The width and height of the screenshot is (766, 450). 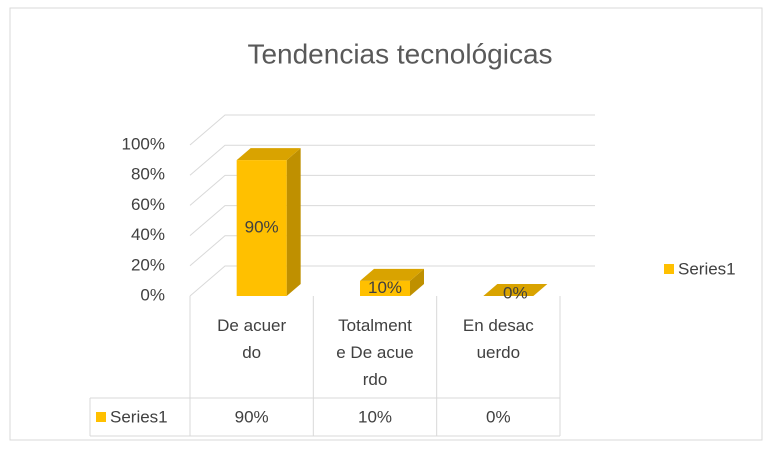 I want to click on y-tick-label: 60%, so click(x=148, y=204).